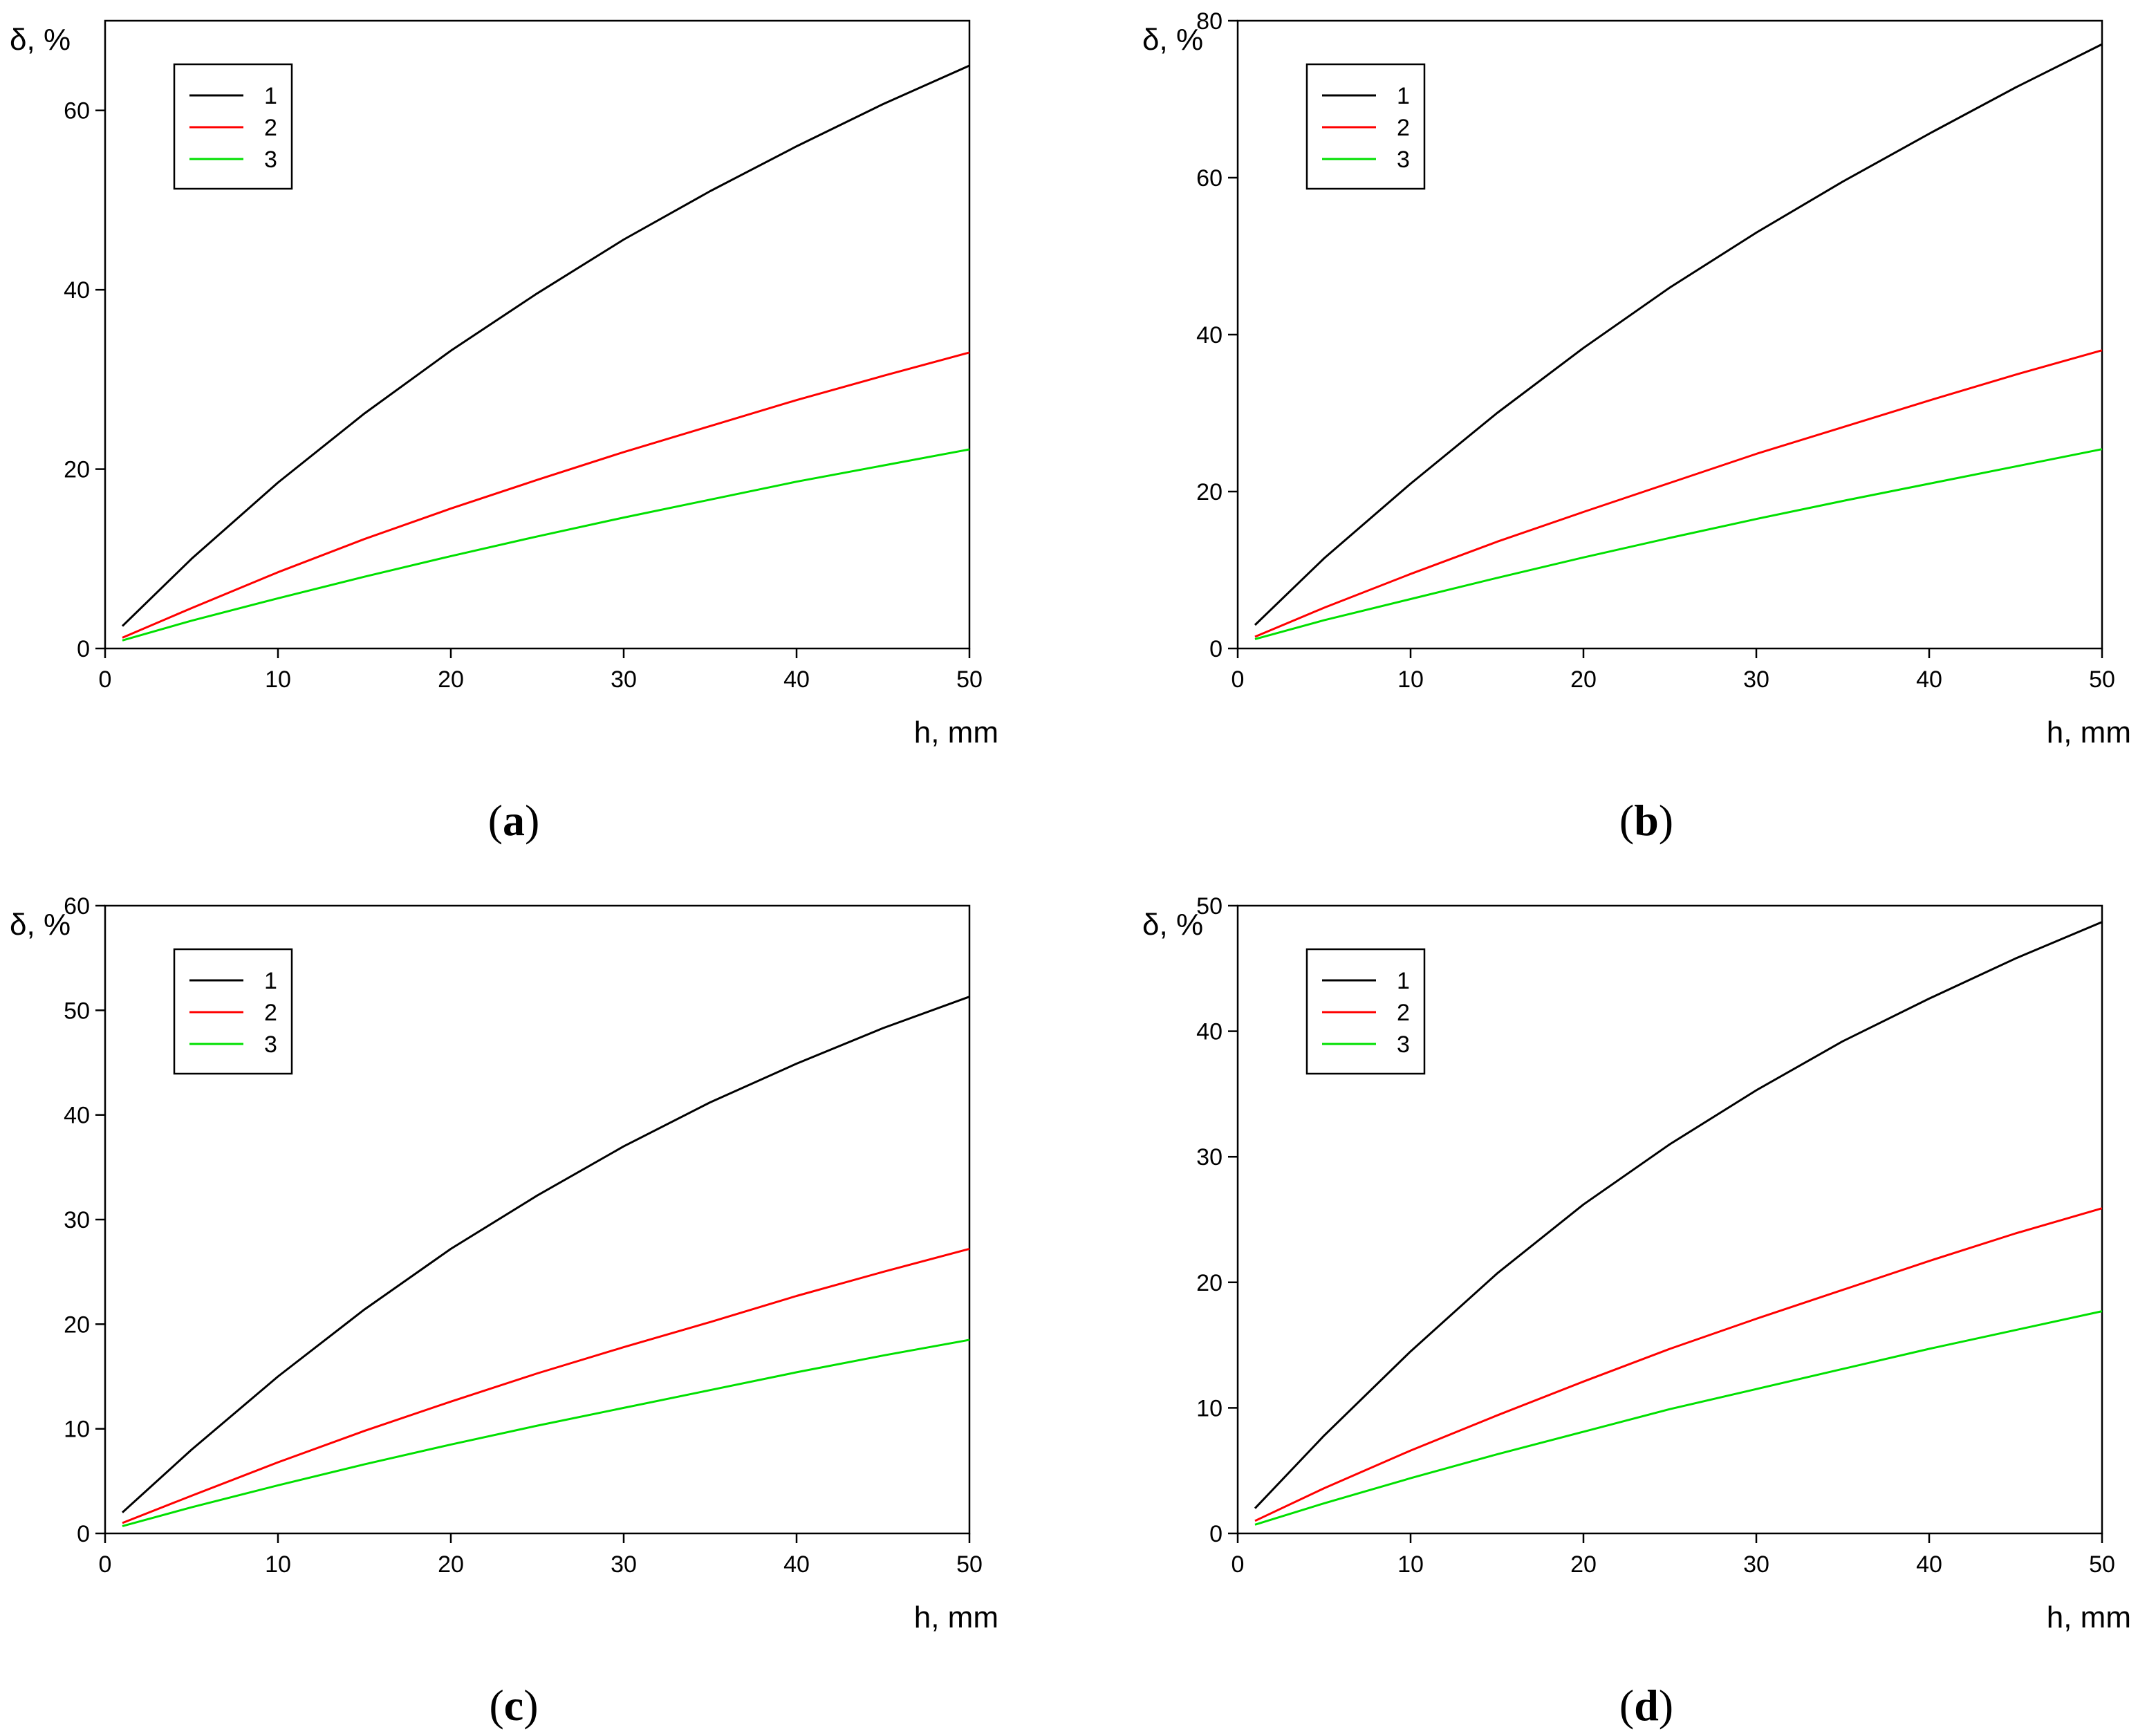  What do you see at coordinates (1209, 21) in the screenshot?
I see `y-tick-label: 80` at bounding box center [1209, 21].